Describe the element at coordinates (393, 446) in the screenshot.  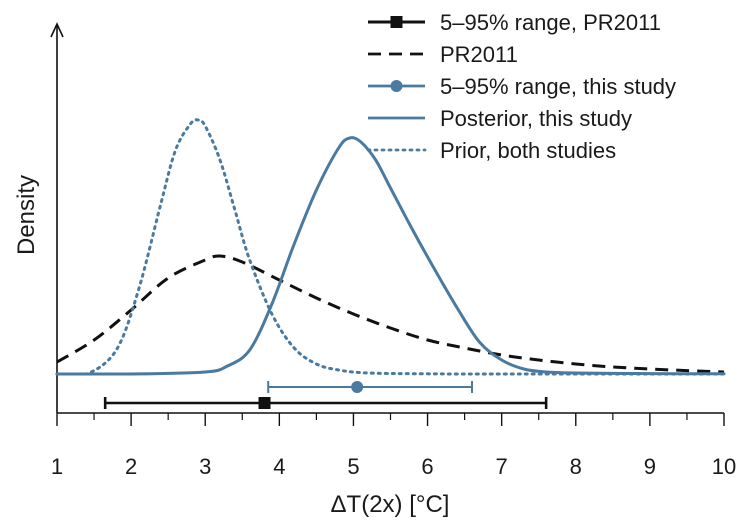
I see `x-axis-ticks: 1 2 3 4 5 6 7 8 9 10` at that location.